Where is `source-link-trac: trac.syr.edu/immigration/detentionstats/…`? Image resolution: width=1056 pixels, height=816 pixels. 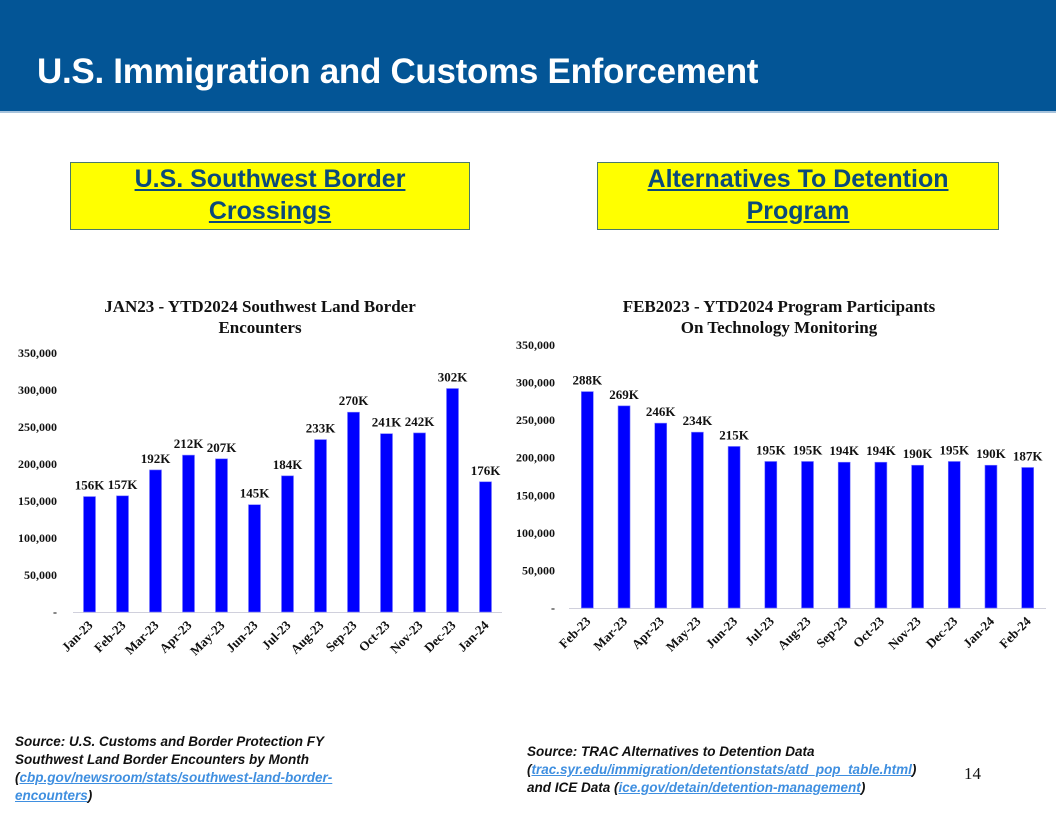 source-link-trac: trac.syr.edu/immigration/detentionstats/… is located at coordinates (721, 769).